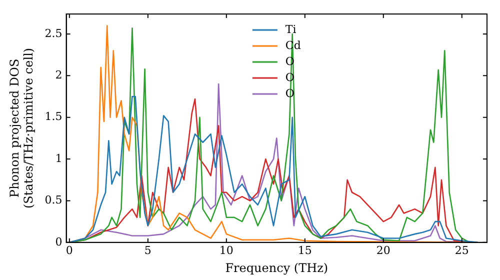 Image resolution: width=500 pixels, height=280 pixels. What do you see at coordinates (53, 117) in the screenshot?
I see `y-tick-label: 1.5` at bounding box center [53, 117].